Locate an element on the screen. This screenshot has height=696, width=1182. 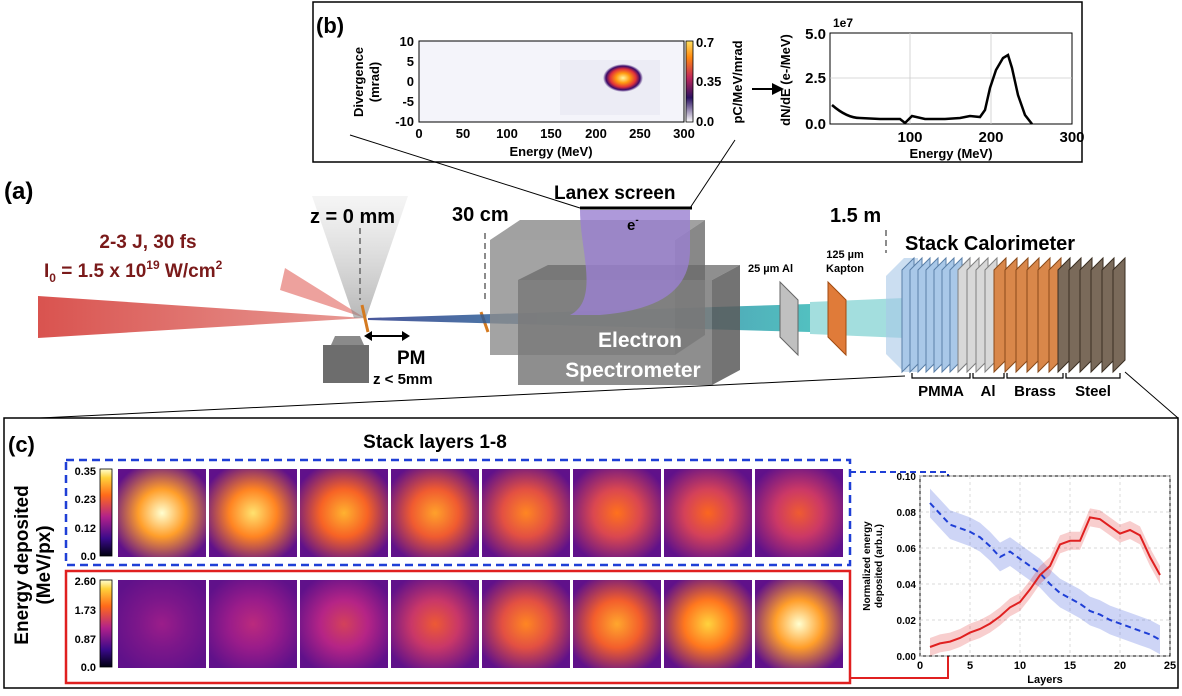
spectrum-x-ticks: 100 200 300 is located at coordinates (990, 137).